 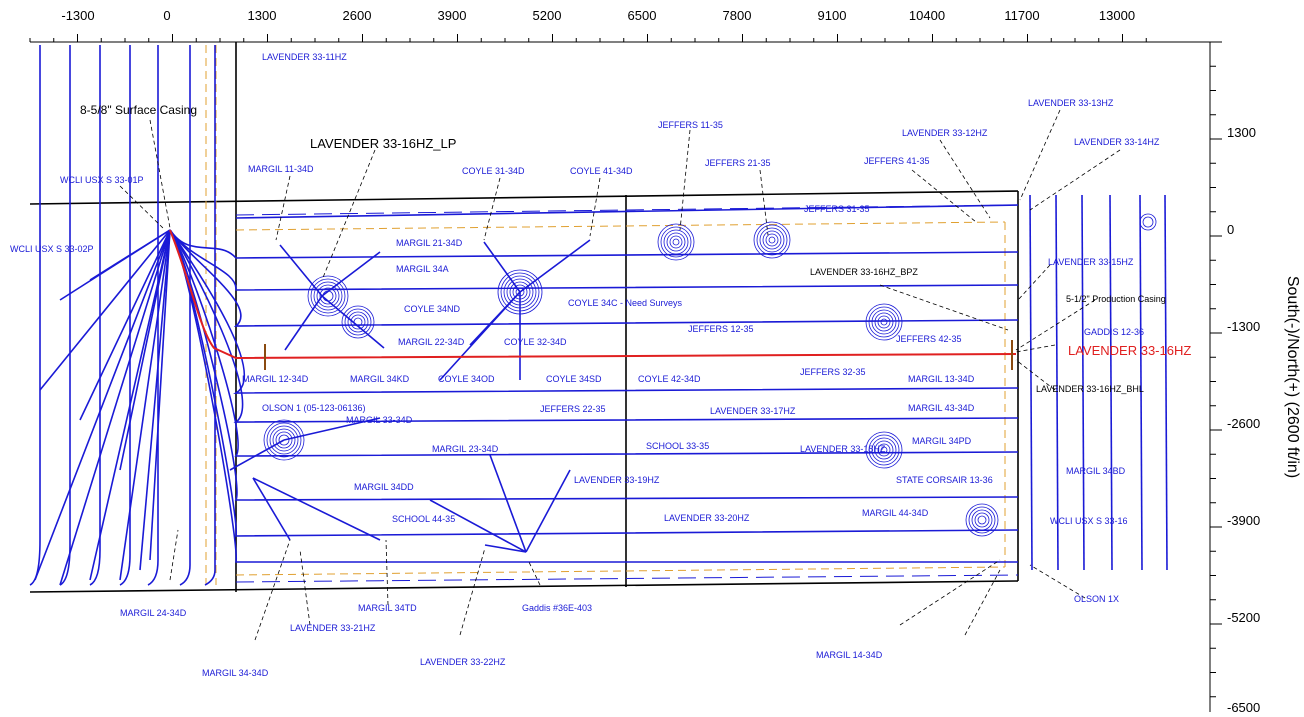 What do you see at coordinates (1096, 599) in the screenshot?
I see `well-label: OLSON 1X` at bounding box center [1096, 599].